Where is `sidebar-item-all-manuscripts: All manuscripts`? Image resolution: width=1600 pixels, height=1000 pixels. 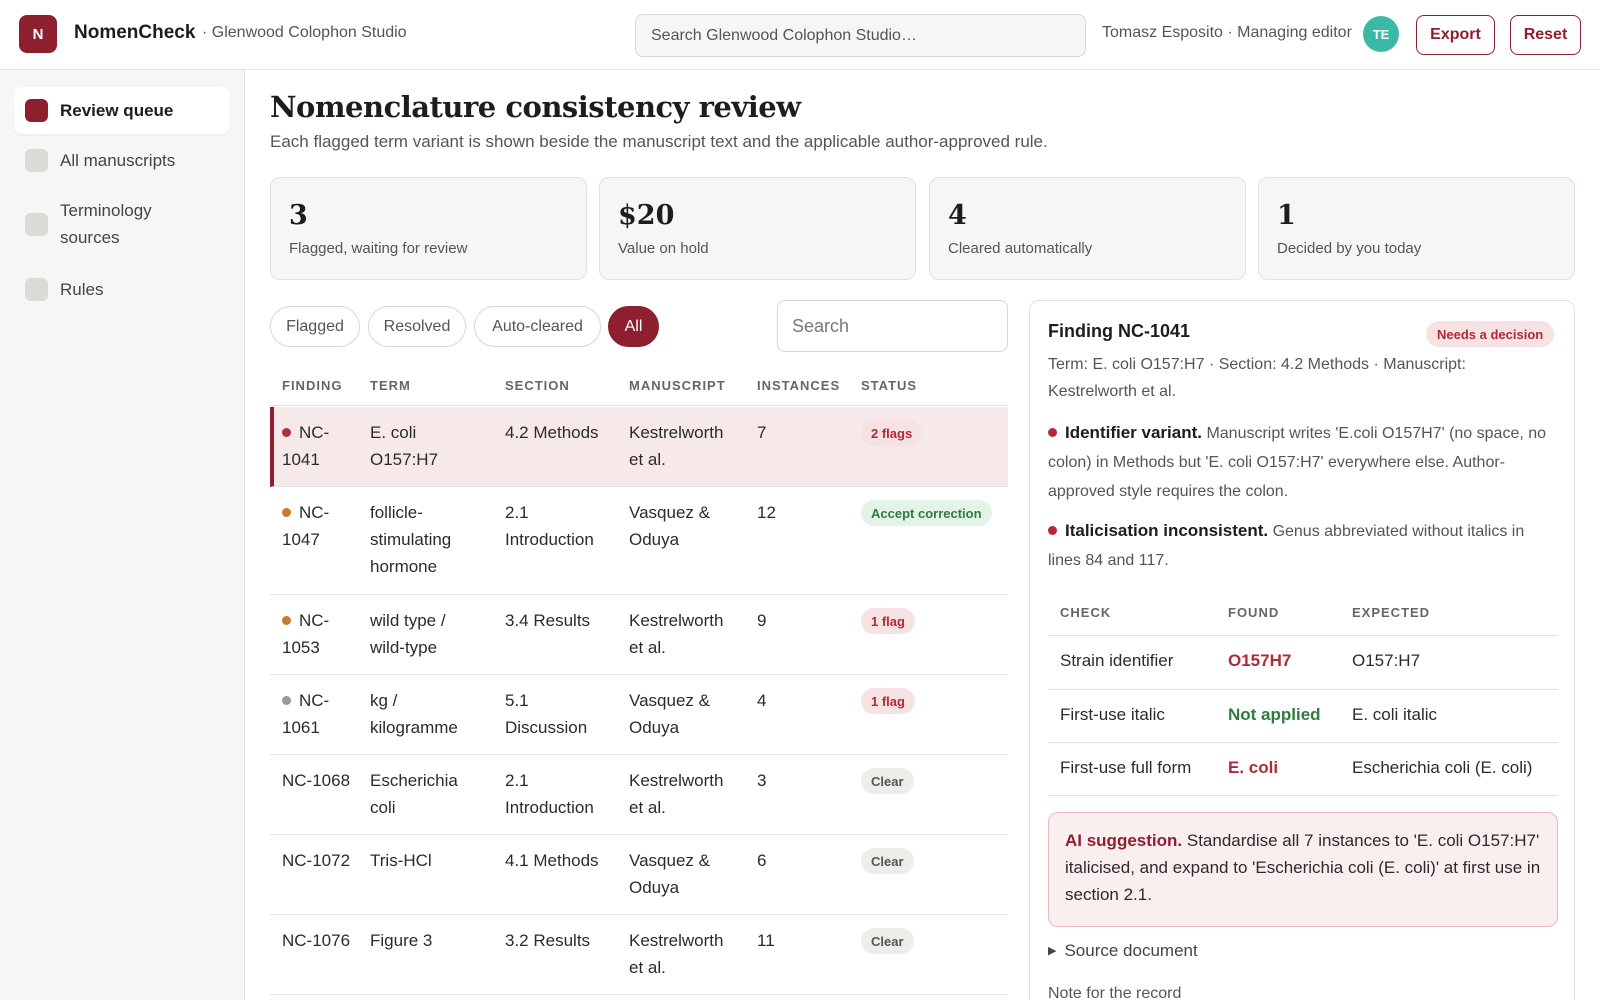
sidebar-item-all-manuscripts: All manuscripts is located at coordinates (122, 160).